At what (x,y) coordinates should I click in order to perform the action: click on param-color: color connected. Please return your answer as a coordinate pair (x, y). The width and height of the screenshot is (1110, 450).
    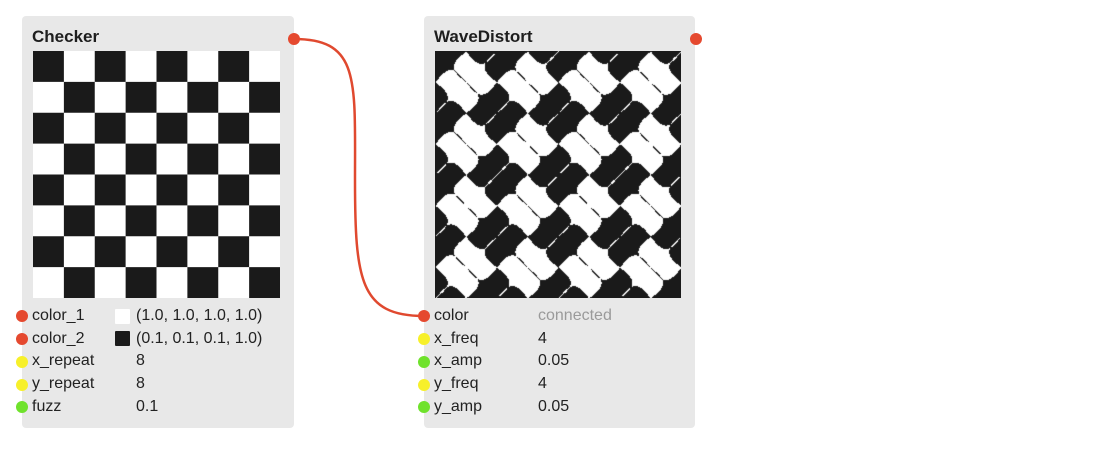
    Looking at the image, I should click on (559, 316).